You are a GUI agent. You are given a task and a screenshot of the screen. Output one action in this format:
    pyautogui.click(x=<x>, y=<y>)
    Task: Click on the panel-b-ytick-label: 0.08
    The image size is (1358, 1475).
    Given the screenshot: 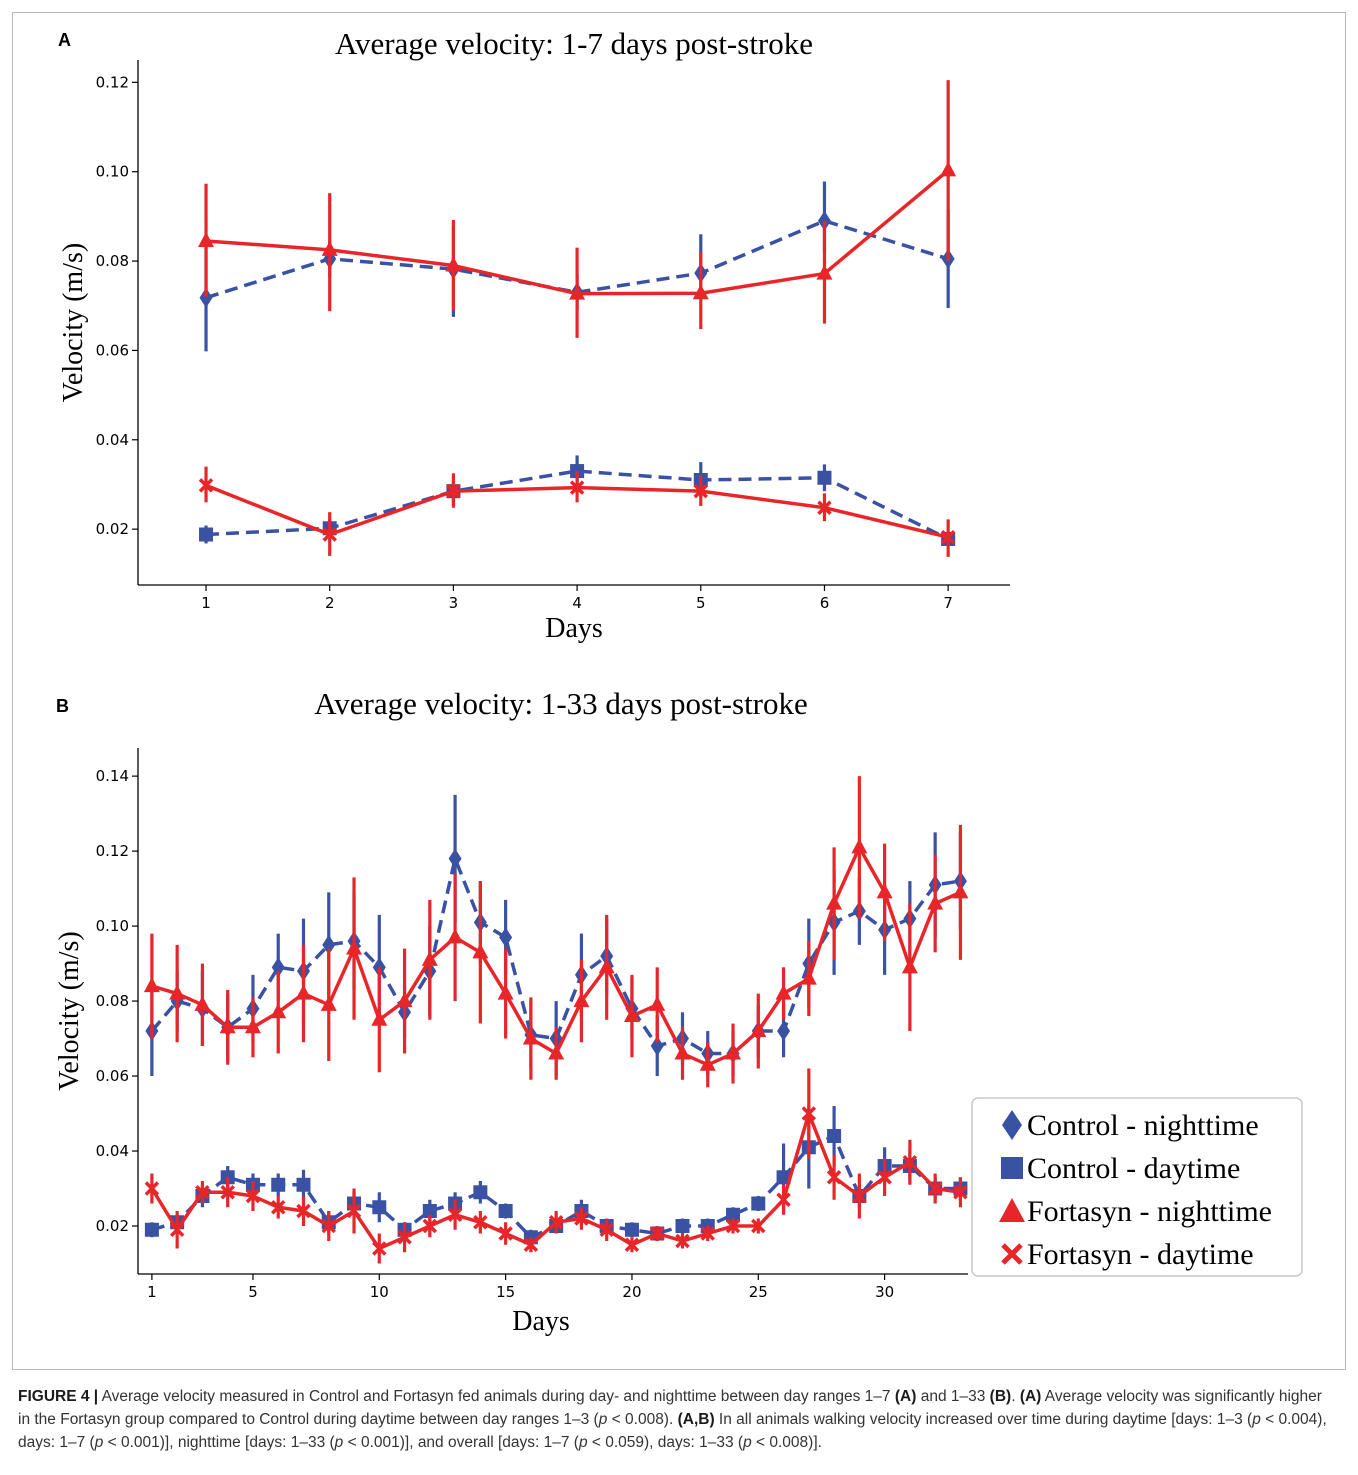 What is the action you would take?
    pyautogui.click(x=112, y=1001)
    